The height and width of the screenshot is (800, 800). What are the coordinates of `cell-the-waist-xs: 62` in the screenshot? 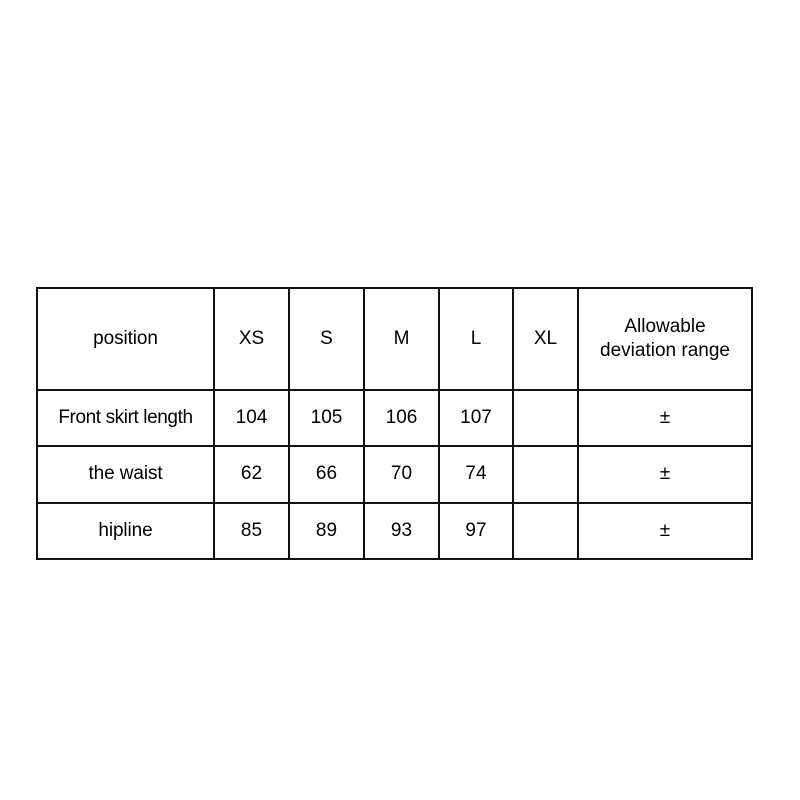 It's located at (251, 474).